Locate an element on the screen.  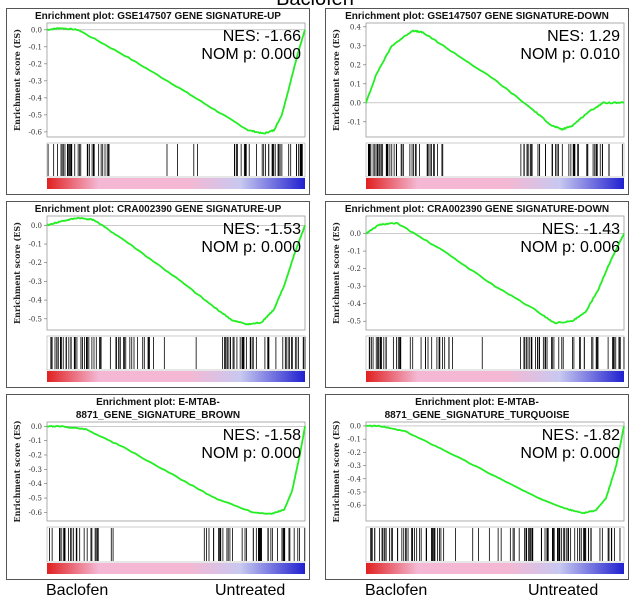
nom-p-label: NOM p: 0.006 is located at coordinates (570, 247).